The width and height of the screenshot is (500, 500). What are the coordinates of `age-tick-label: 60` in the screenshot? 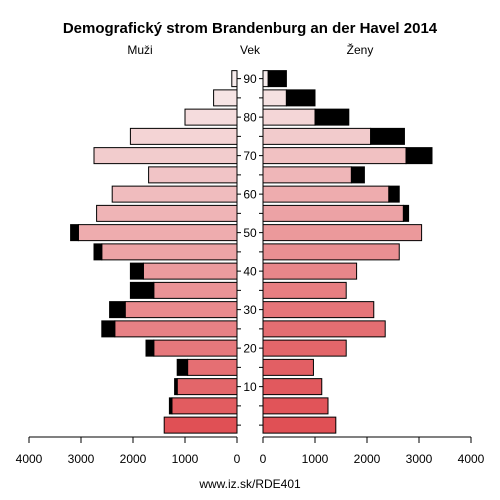 It's located at (250, 195).